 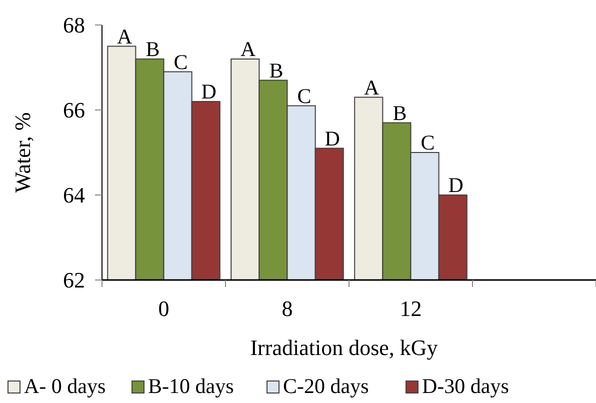 I want to click on legend-label: D-30 days, so click(x=465, y=386).